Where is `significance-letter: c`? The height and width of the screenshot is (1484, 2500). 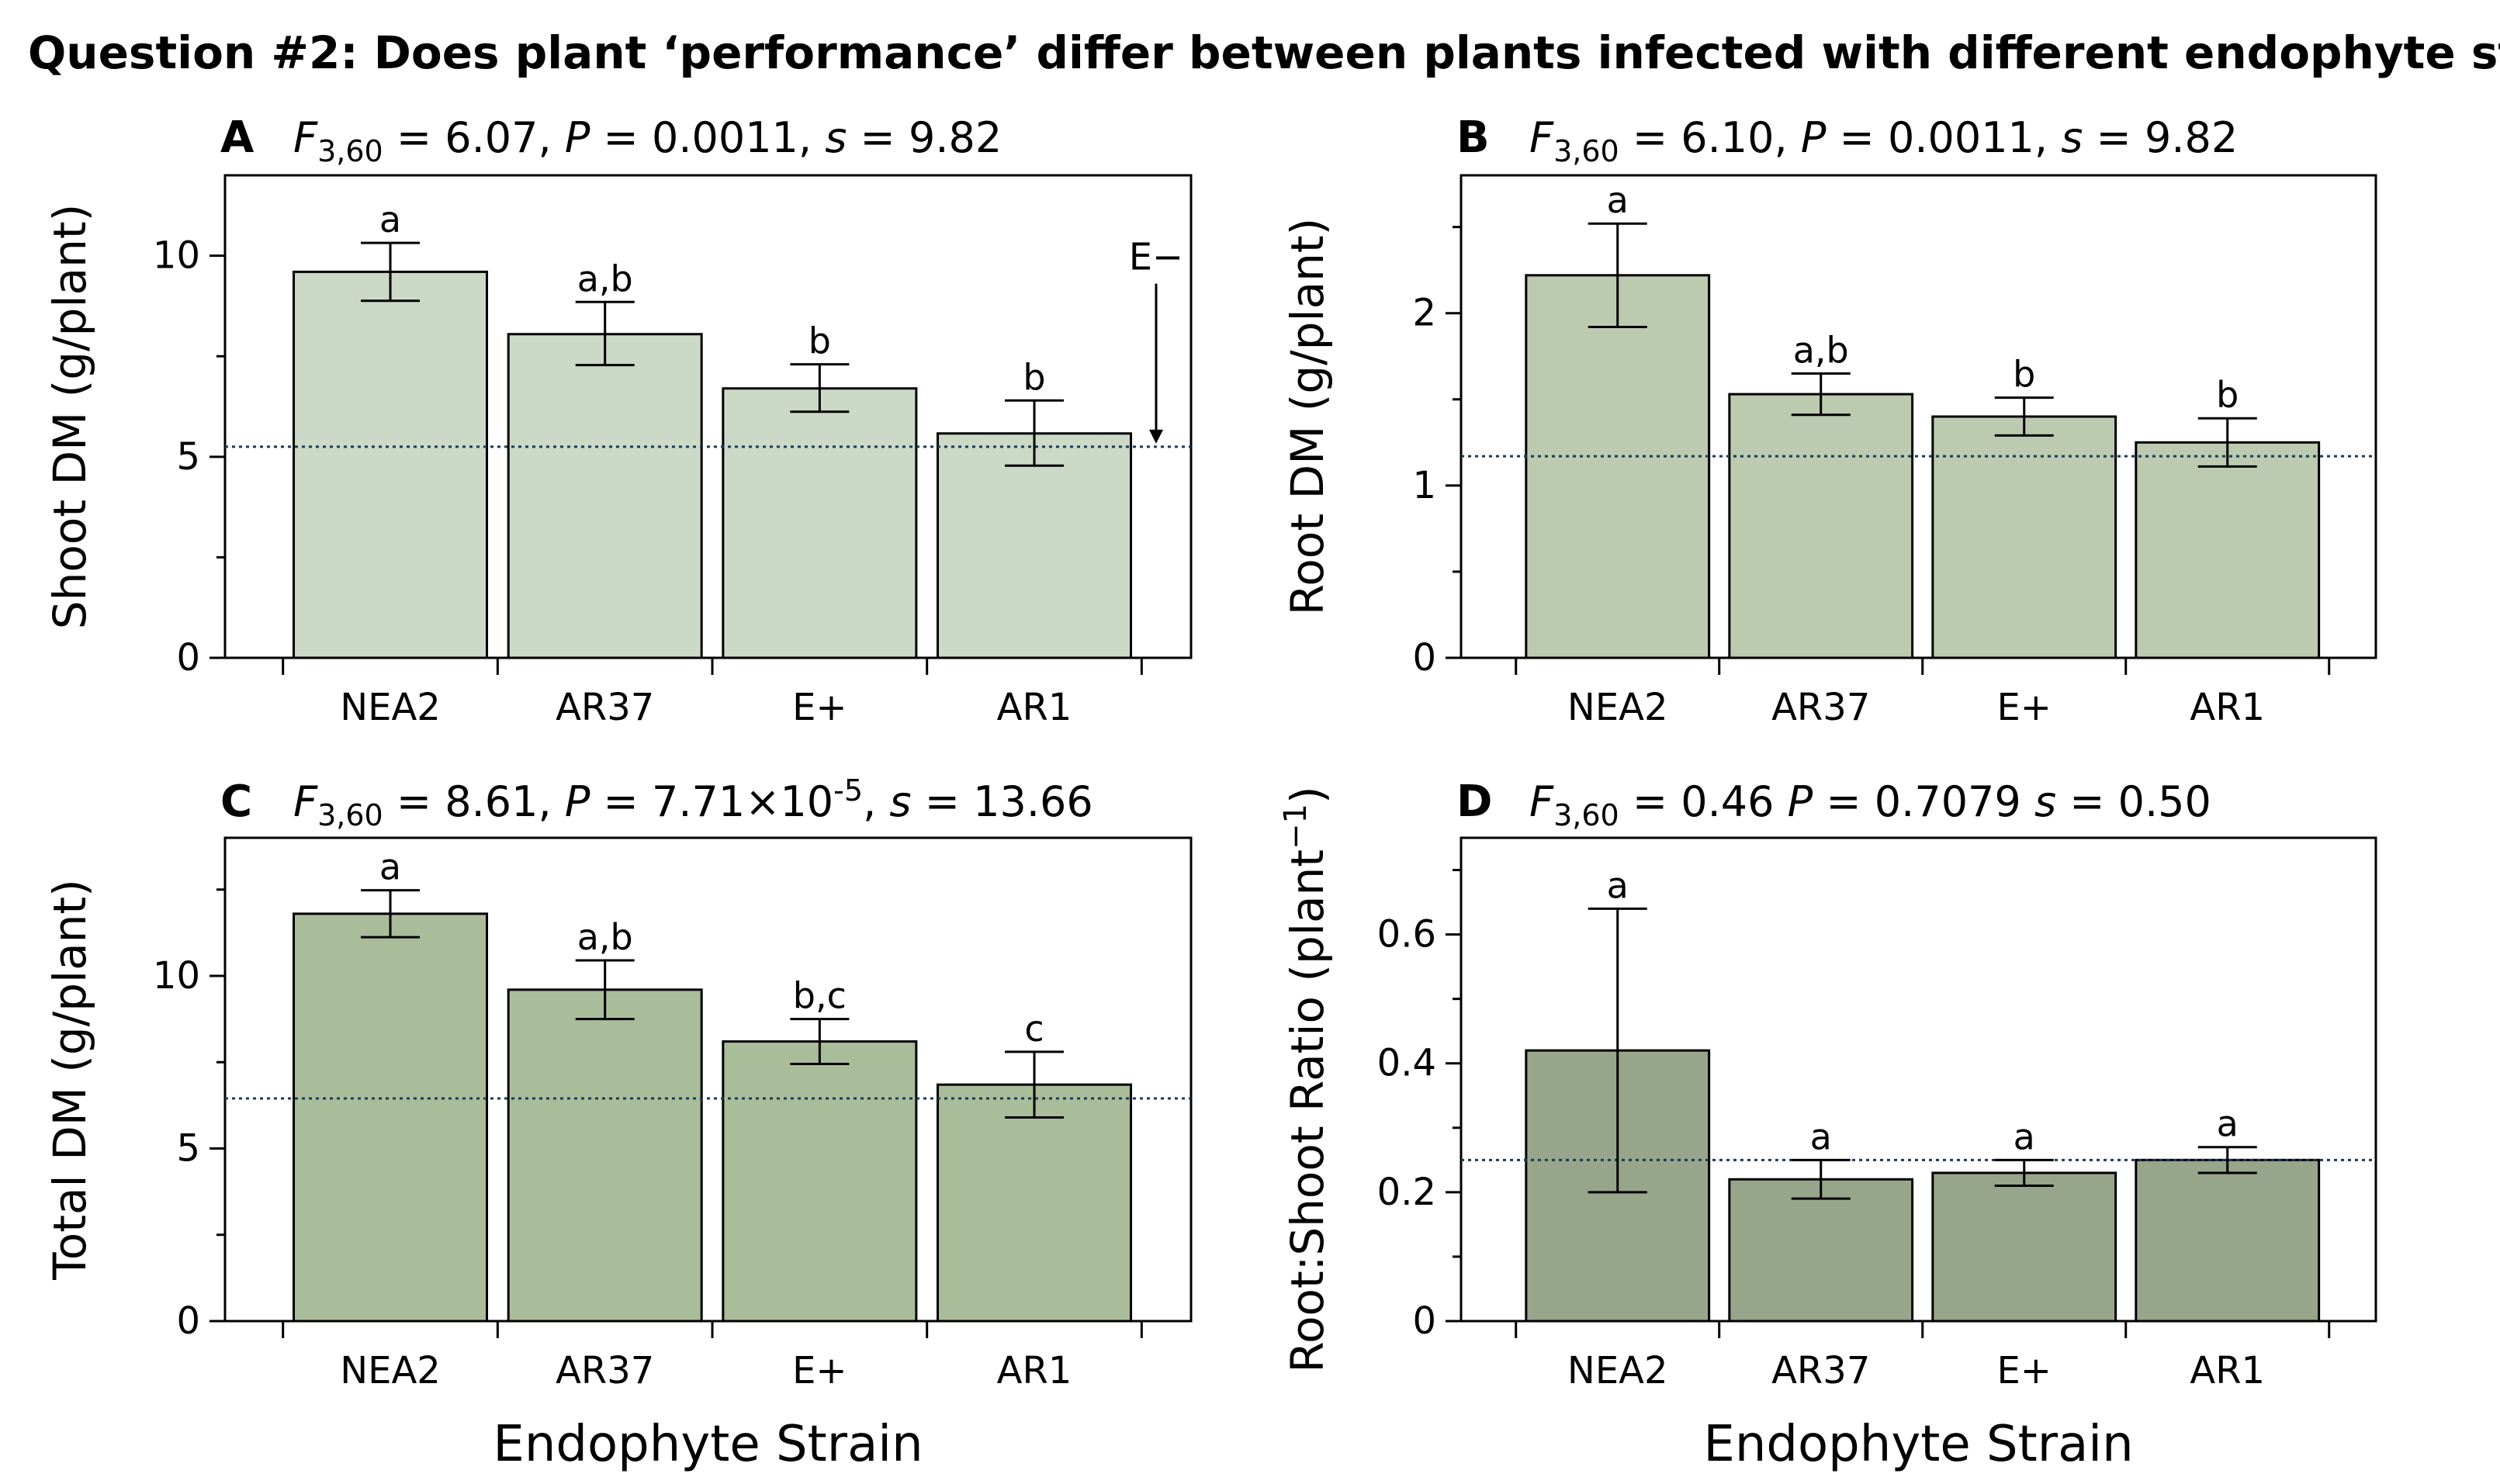
significance-letter: c is located at coordinates (1034, 1029).